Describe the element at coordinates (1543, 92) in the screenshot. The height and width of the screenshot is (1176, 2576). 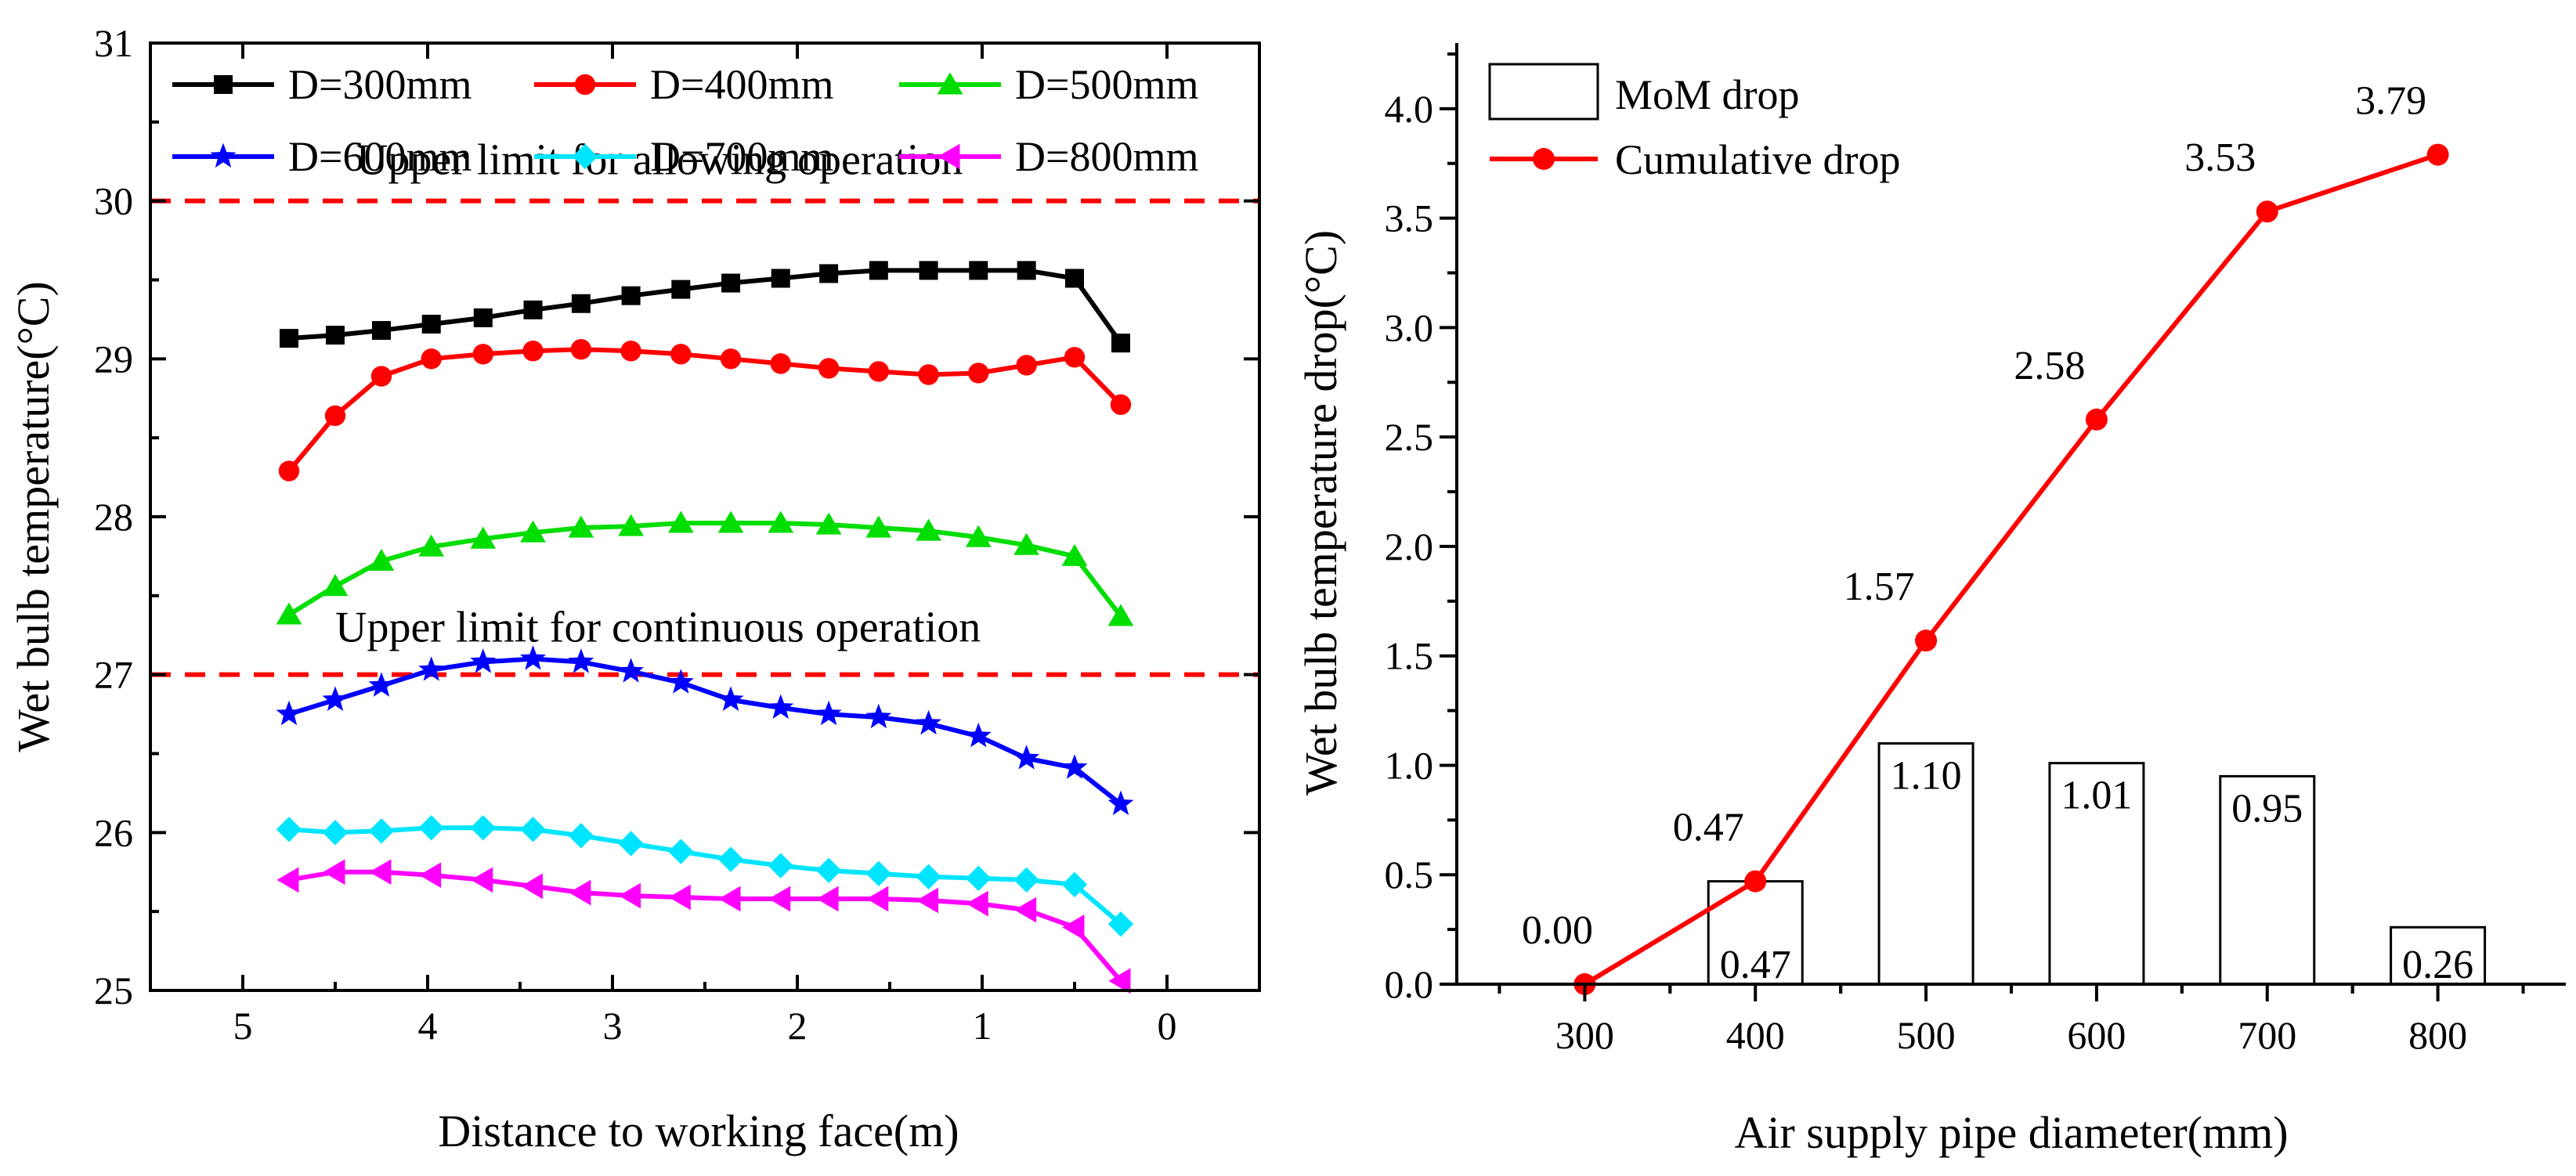
I see `legend-swatch-bar` at that location.